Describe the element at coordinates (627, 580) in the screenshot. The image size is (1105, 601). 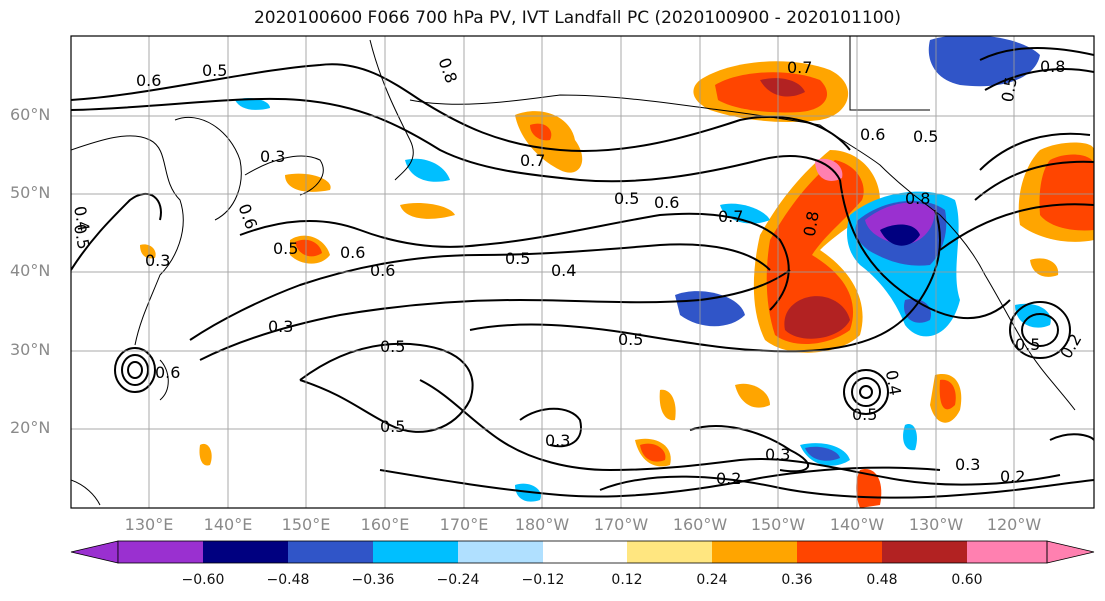
I see `colorbar-tick: 0.12` at that location.